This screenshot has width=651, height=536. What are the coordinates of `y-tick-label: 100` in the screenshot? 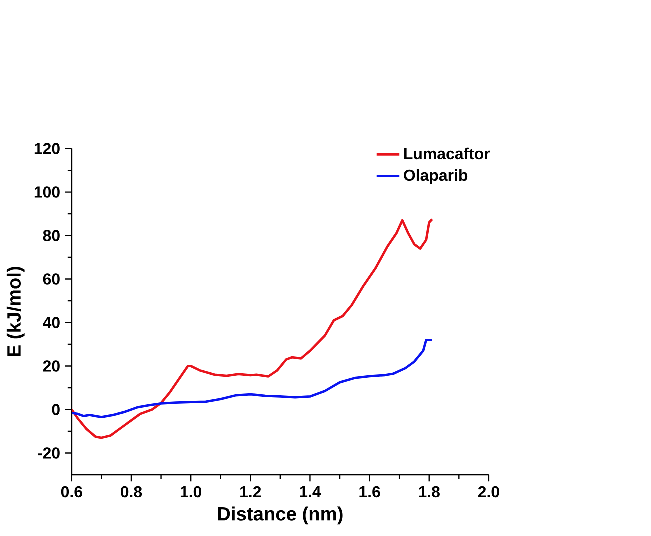 It's located at (47, 192).